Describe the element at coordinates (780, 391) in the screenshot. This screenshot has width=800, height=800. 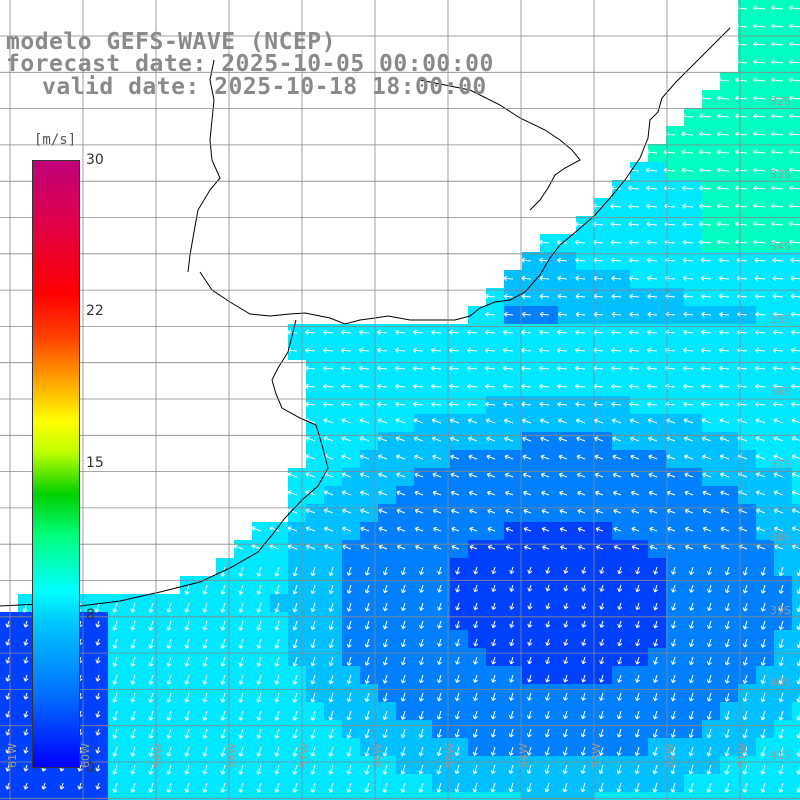
I see `lat-label: 36S` at that location.